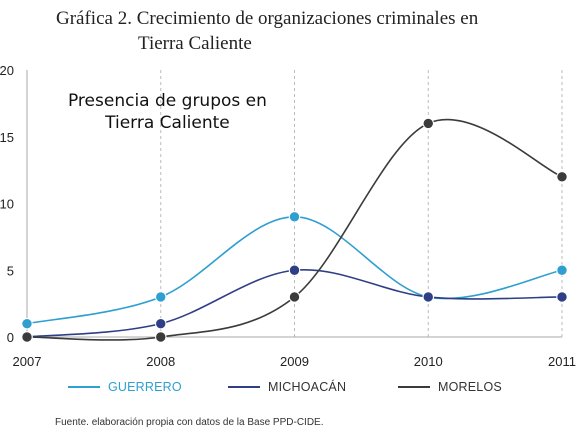  Describe the element at coordinates (10, 337) in the screenshot. I see `y-tick-label-0: 0` at that location.